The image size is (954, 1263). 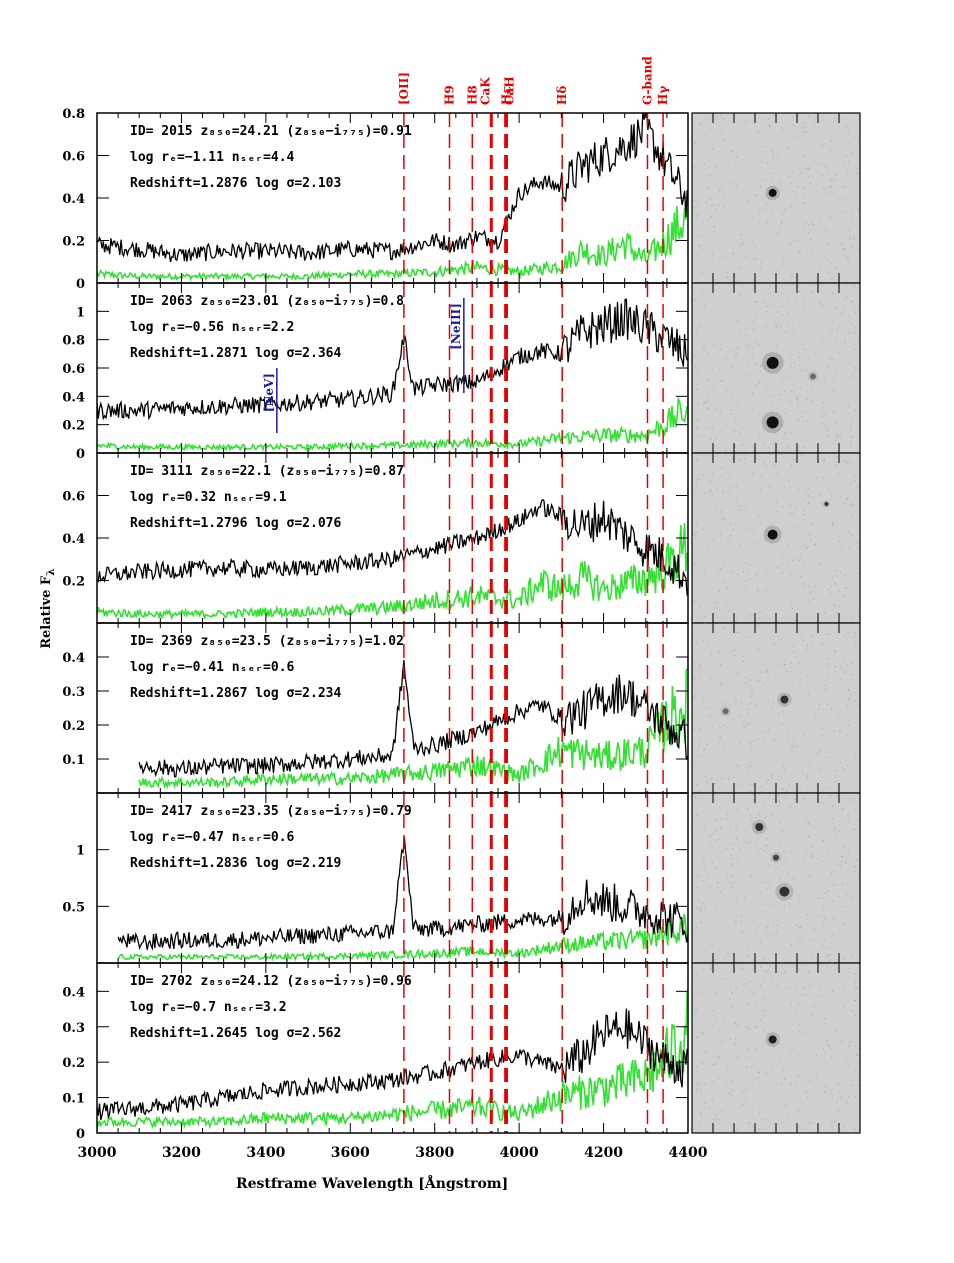 What do you see at coordinates (271, 131) in the screenshot?
I see `panel-annotation: ID= 2015 z₈₅₀=24.21 (z₈₅₀−i₇₇₅)=0.91` at bounding box center [271, 131].